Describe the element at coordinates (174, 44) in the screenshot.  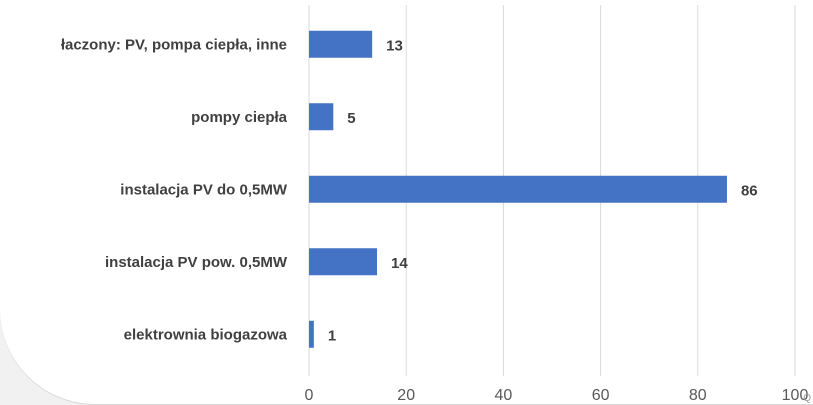
I see `category-label: łaczony: PV, pompa ciepła, inne` at that location.